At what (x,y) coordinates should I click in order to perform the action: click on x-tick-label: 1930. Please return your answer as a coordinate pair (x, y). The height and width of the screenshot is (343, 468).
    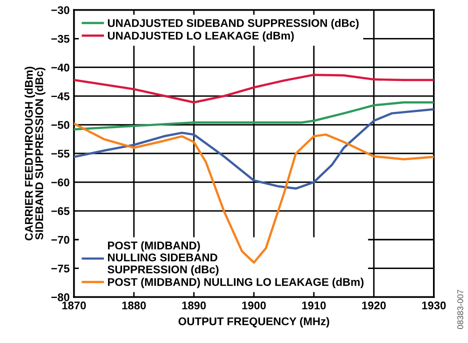
    Looking at the image, I should click on (434, 306).